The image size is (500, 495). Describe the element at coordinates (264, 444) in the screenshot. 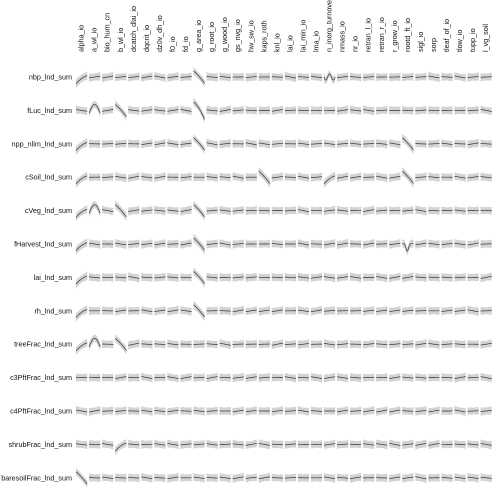

I see `panel-shrubFrac_lnd_sum-kaps_roth` at that location.